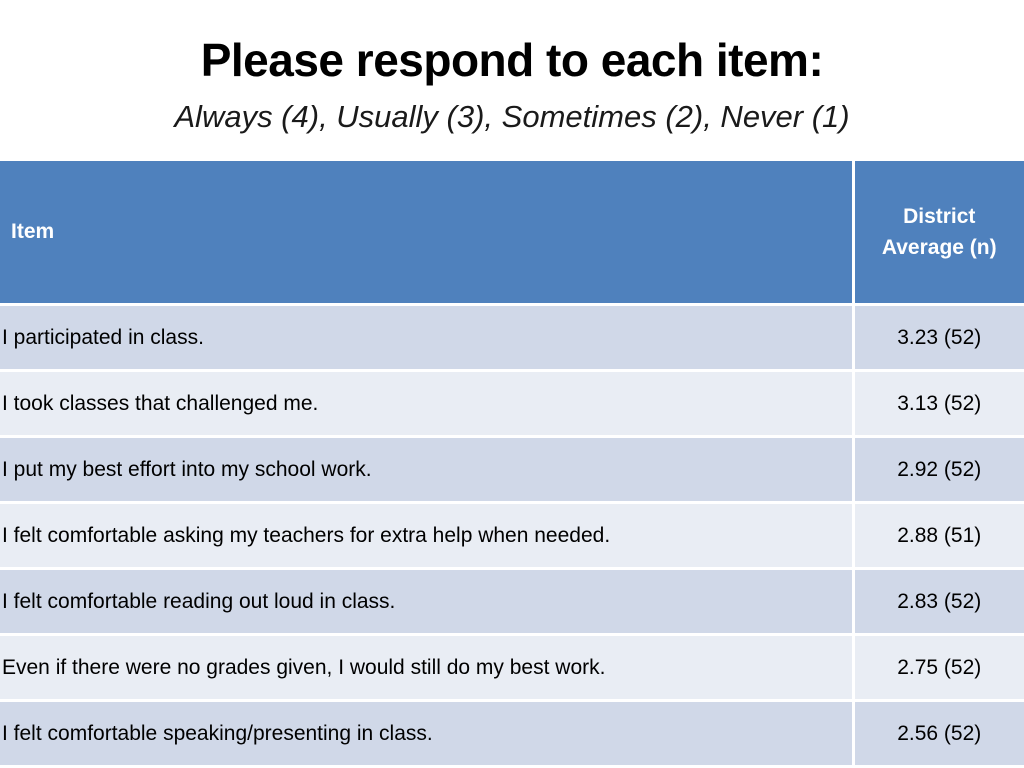 Image resolution: width=1024 pixels, height=768 pixels. Describe the element at coordinates (427, 404) in the screenshot. I see `item-cell: I took classes that challenged me.` at that location.